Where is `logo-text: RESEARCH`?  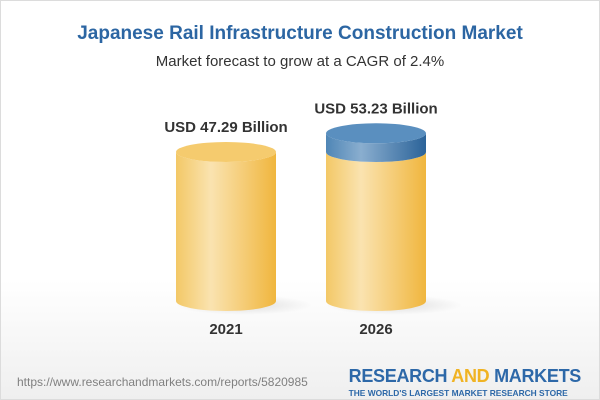 logo-text: RESEARCH is located at coordinates (400, 376).